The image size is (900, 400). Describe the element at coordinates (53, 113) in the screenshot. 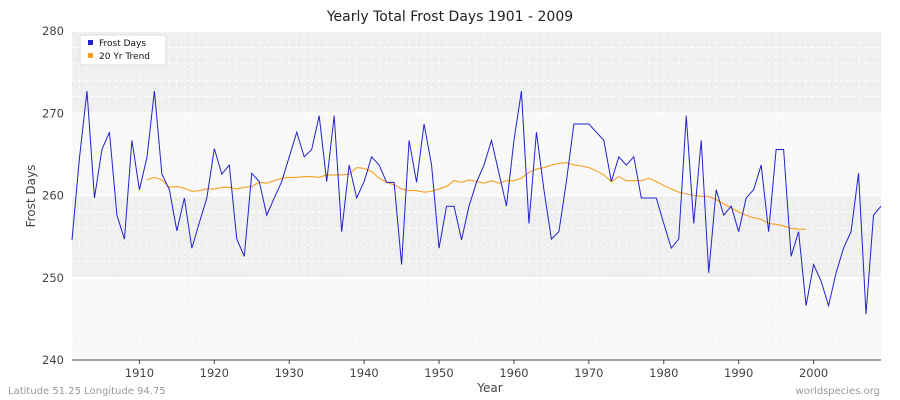

I see `y-tick-label: 270` at that location.